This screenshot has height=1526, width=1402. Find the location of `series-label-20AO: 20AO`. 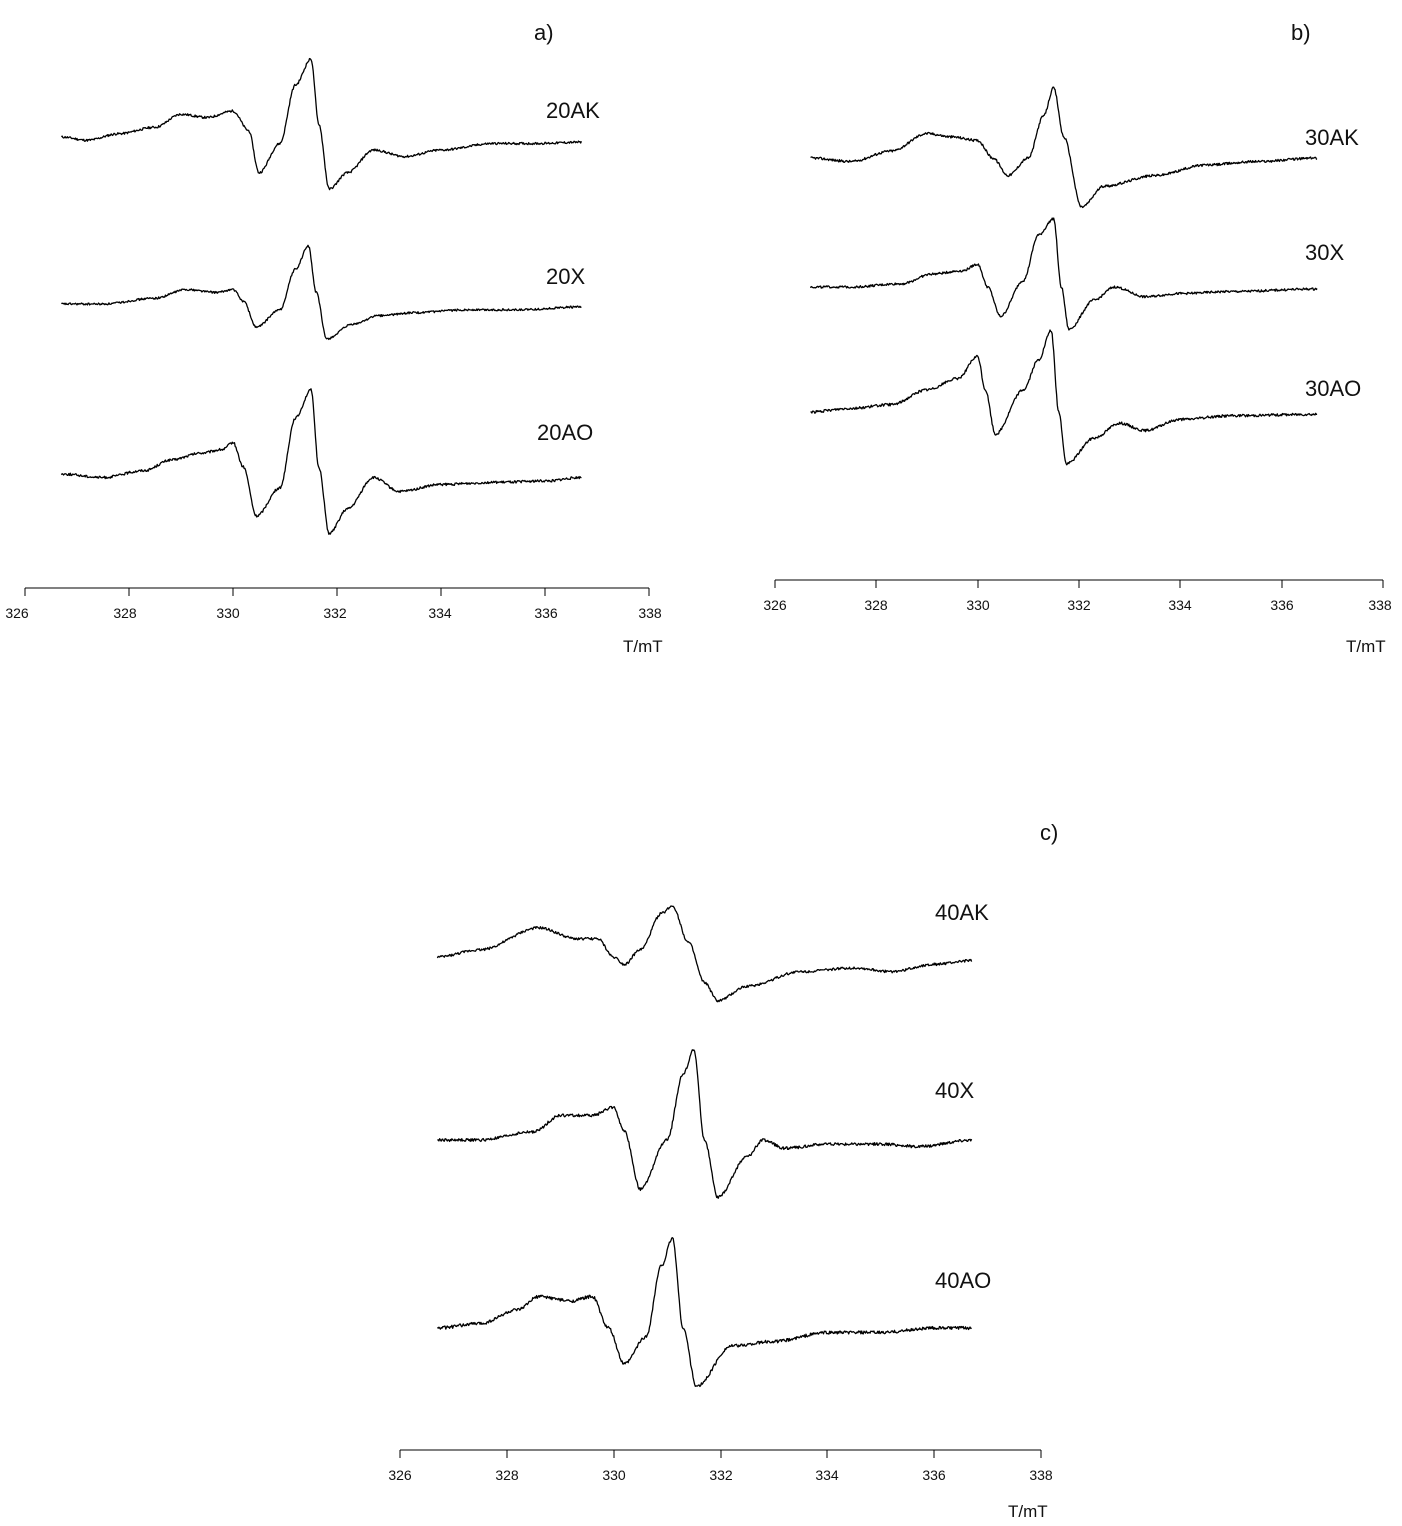

series-label-20AO: 20AO is located at coordinates (565, 432).